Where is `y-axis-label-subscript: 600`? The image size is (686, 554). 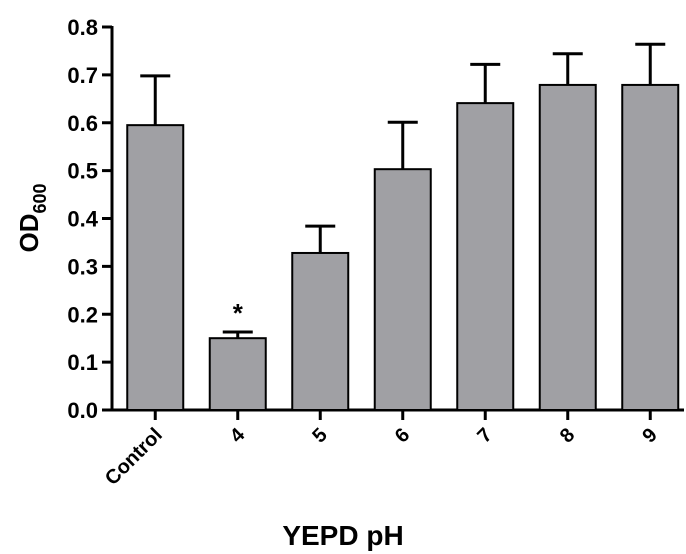 y-axis-label-subscript: 600 is located at coordinates (40, 198).